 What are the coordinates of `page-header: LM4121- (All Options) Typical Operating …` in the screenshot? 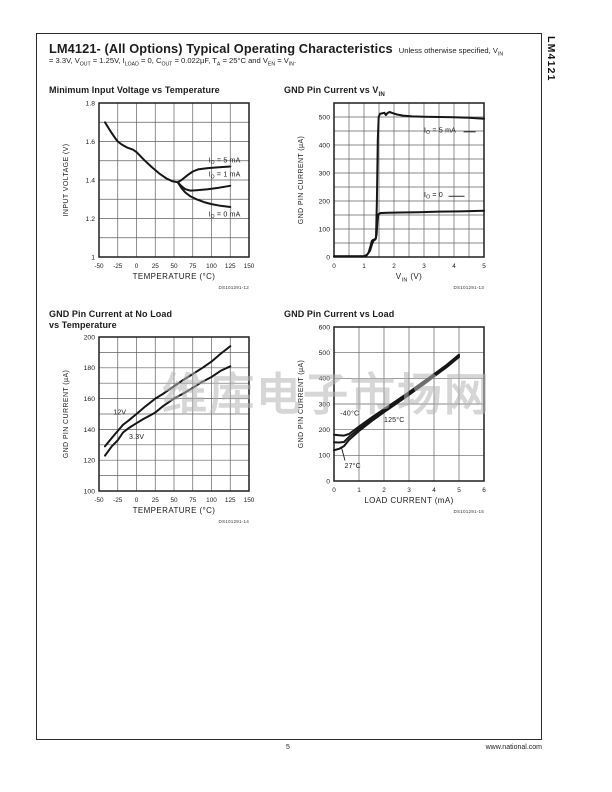 It's located at (276, 49).